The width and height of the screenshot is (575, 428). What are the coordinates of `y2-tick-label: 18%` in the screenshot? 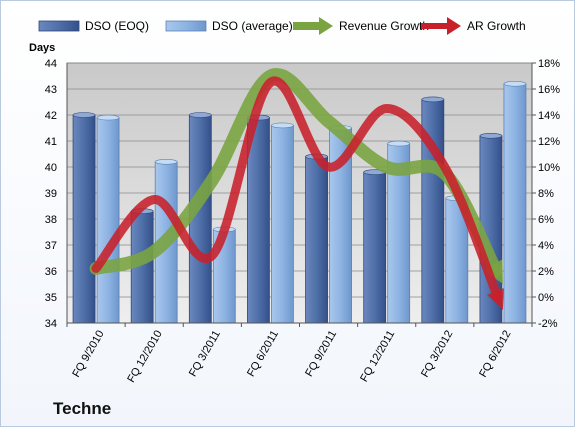 It's located at (549, 64).